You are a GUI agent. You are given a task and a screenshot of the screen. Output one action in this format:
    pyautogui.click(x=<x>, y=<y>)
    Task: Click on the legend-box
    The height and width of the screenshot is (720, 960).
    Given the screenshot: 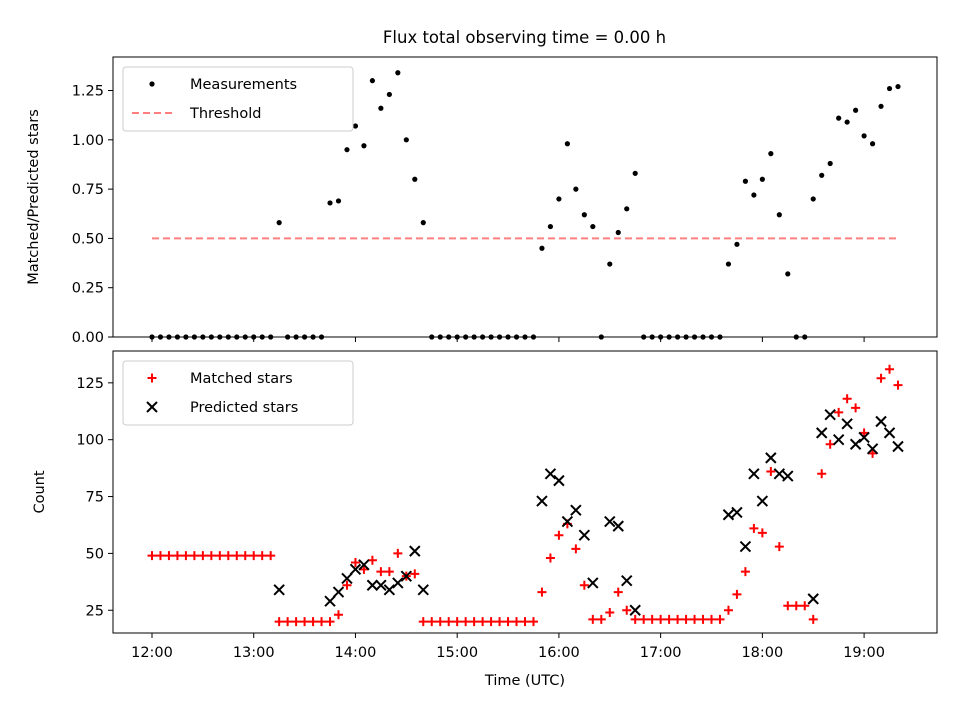 What is the action you would take?
    pyautogui.click(x=238, y=393)
    